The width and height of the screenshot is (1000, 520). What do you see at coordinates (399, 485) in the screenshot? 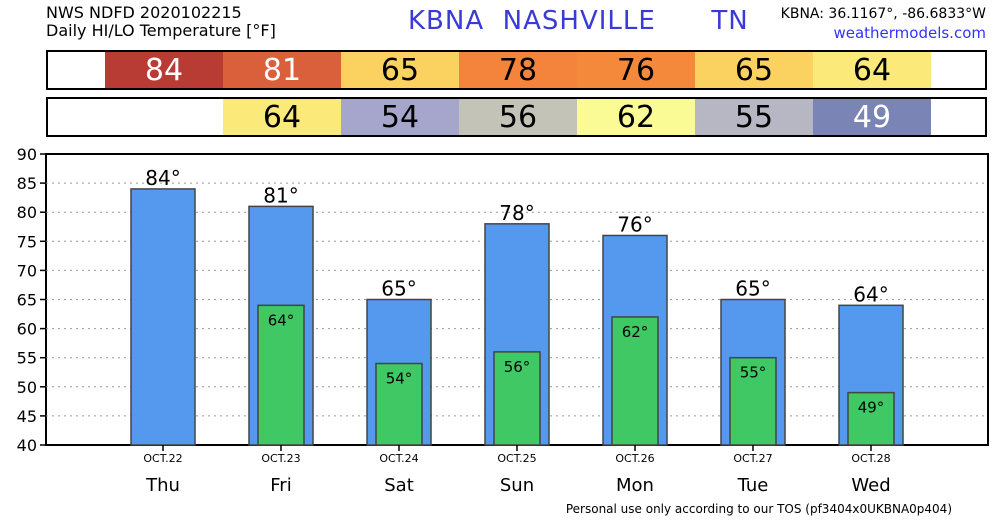
I see `day-label: Sat` at bounding box center [399, 485].